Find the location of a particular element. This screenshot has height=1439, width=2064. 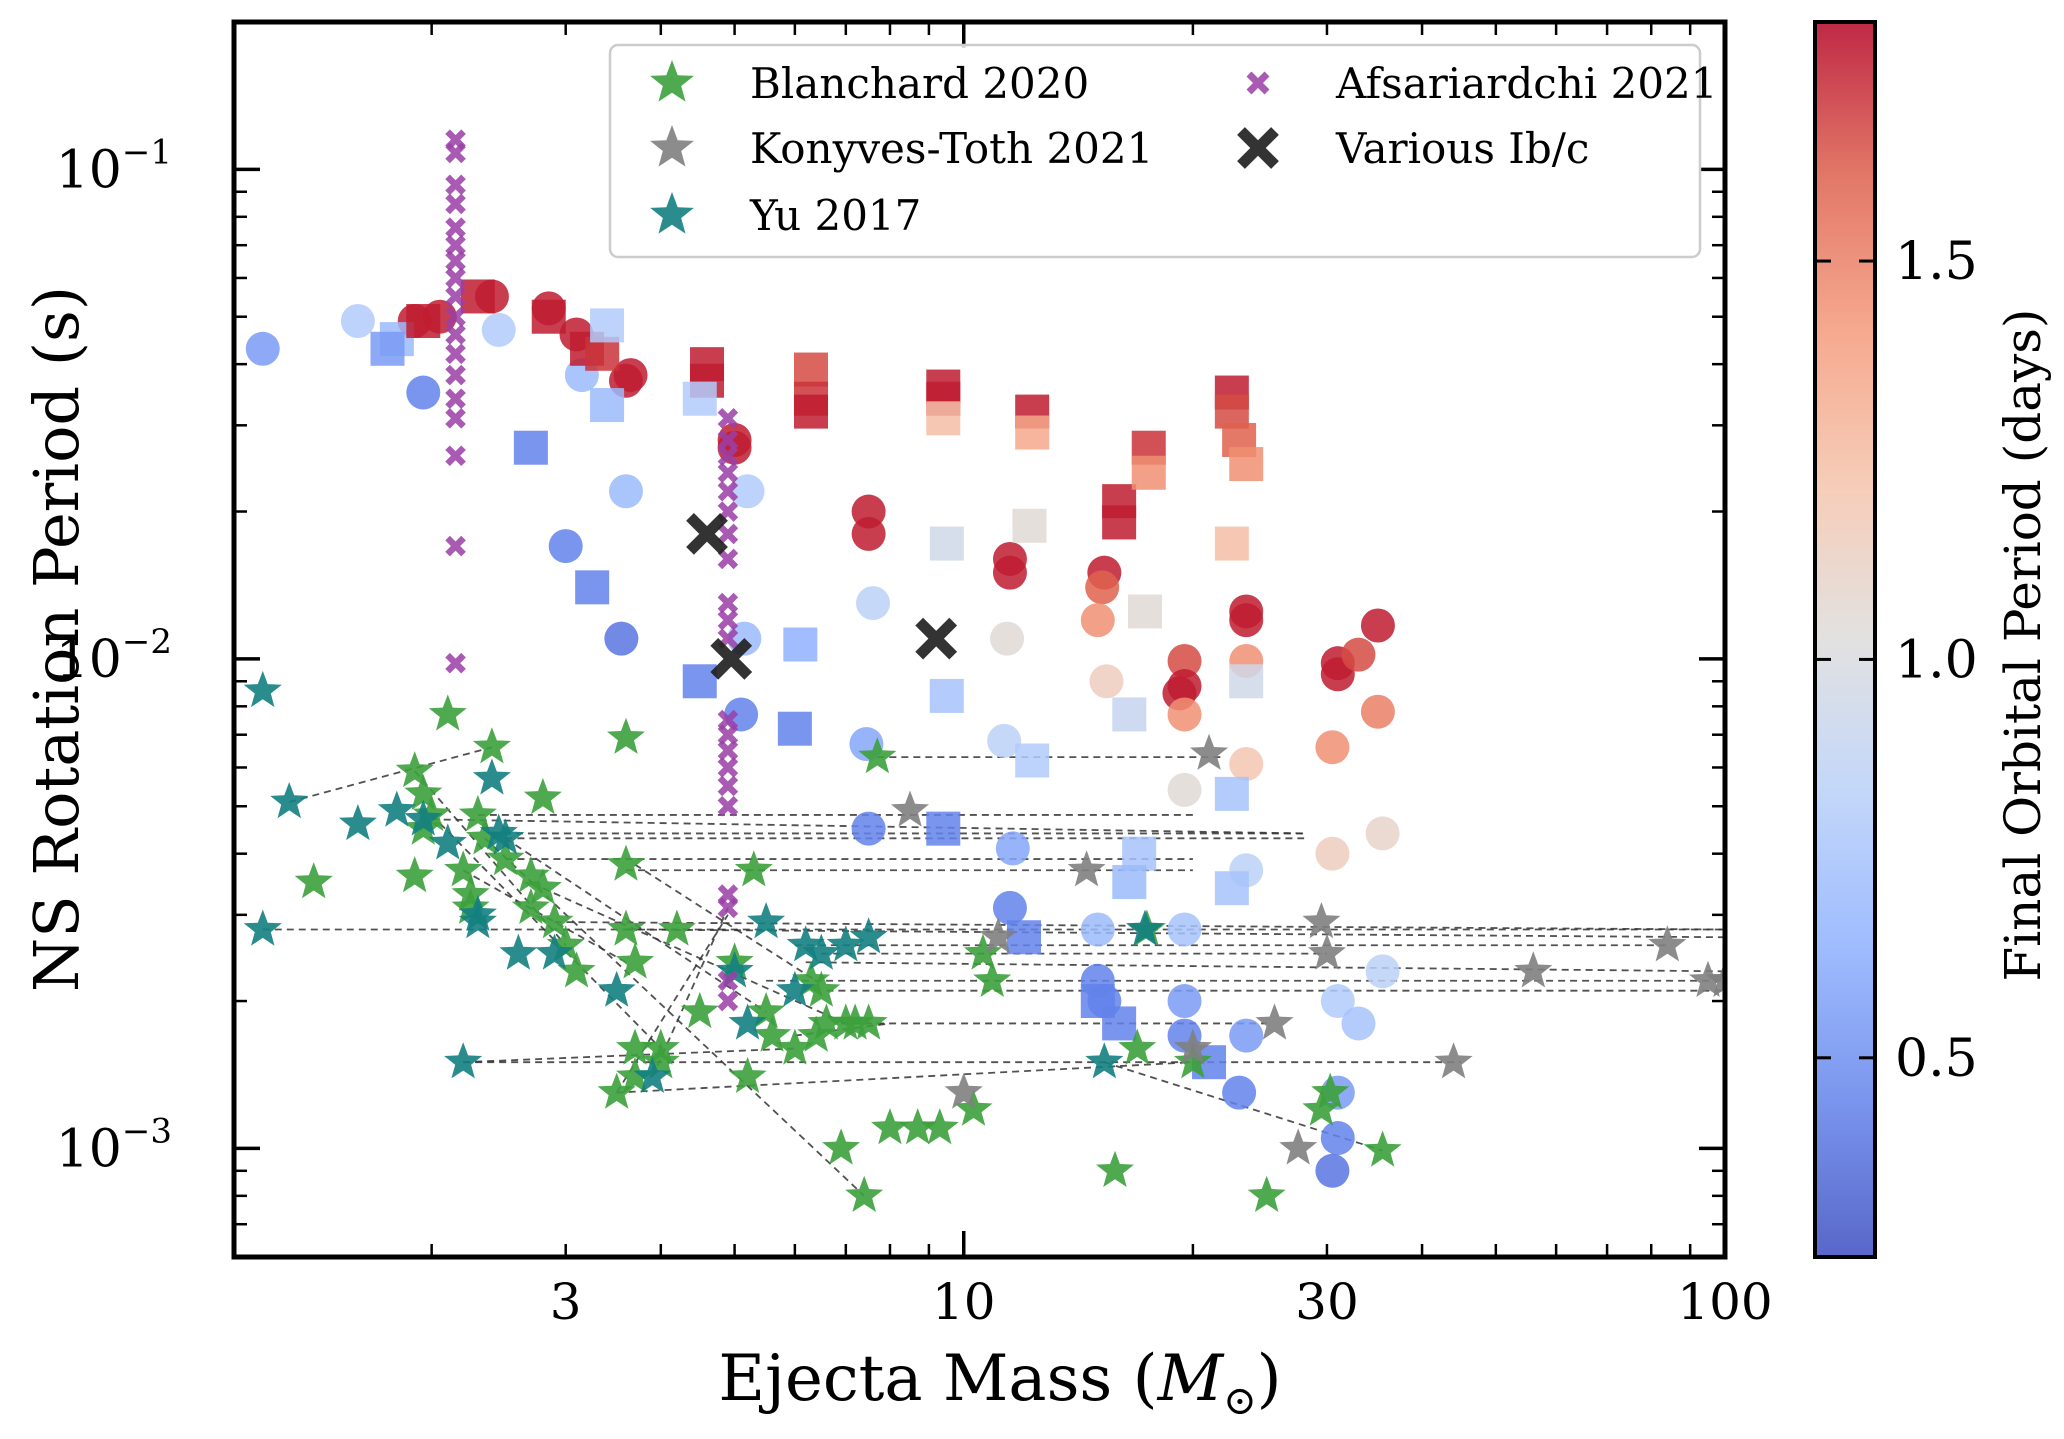

legend-label: Konyves-Toth 2021 is located at coordinates (951, 148).